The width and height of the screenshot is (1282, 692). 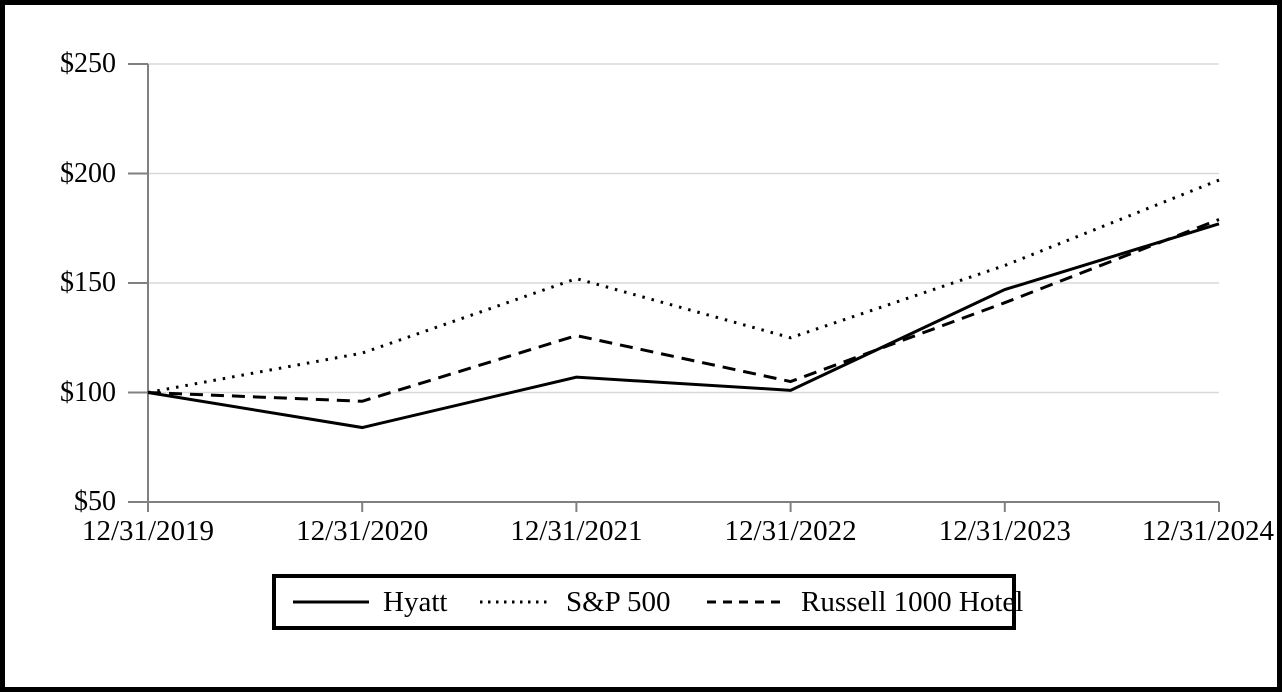 I want to click on legend-label-sp500: S&P 500, so click(x=618, y=601).